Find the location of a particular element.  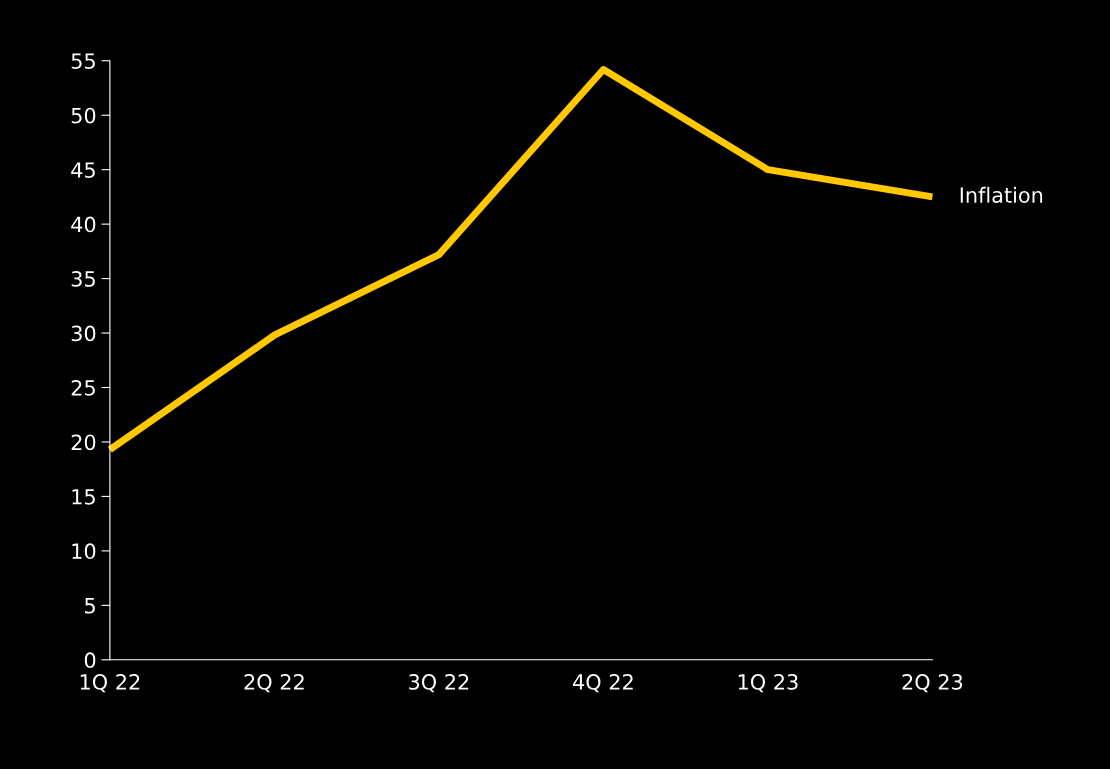

x-tick-label: 1Q 23 is located at coordinates (768, 683).